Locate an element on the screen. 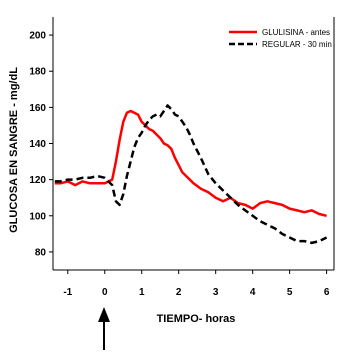  y-ticks: 80 100 120 140 160 180 200 is located at coordinates (41, 144).